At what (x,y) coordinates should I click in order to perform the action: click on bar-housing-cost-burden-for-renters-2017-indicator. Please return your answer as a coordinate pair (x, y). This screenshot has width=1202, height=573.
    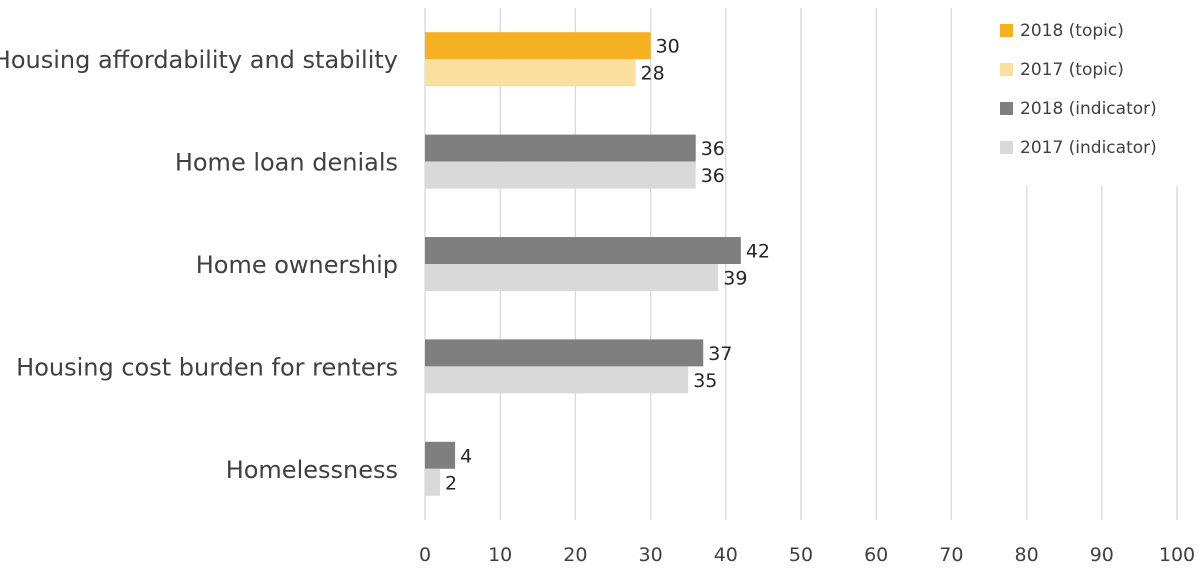
    Looking at the image, I should click on (557, 380).